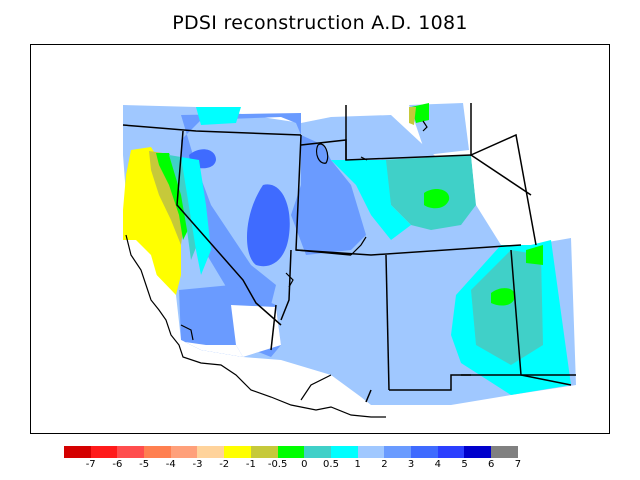 This screenshot has height=480, width=640. What do you see at coordinates (170, 464) in the screenshot?
I see `legend-tick-label: -4` at bounding box center [170, 464].